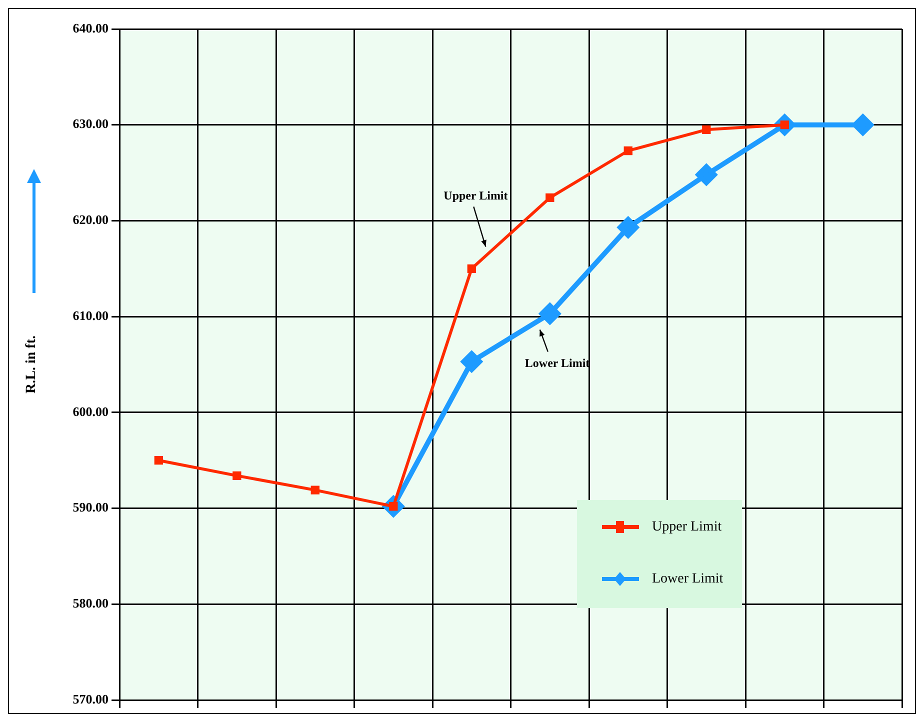  Describe the element at coordinates (476, 195) in the screenshot. I see `annotation: Upper Limit` at that location.